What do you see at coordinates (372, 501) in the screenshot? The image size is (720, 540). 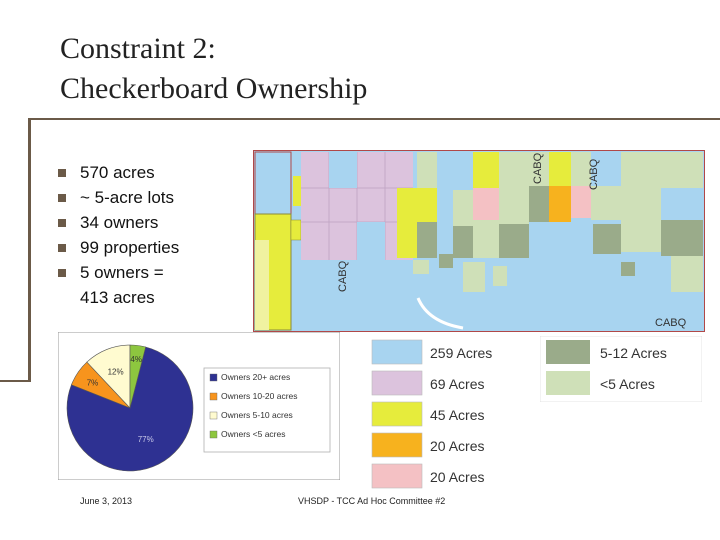 I see `footer-organization: VHSDP - TCC Ad Hoc Committee #2` at bounding box center [372, 501].